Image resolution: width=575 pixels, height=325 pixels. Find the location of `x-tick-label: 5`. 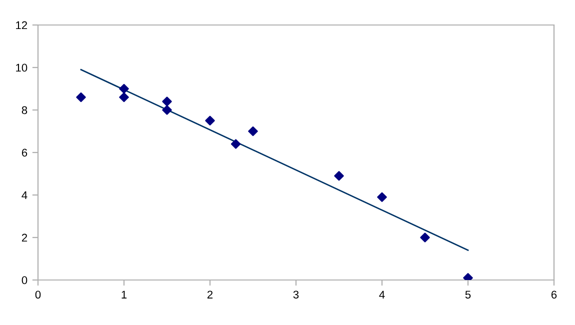

x-tick-label: 5 is located at coordinates (468, 294).